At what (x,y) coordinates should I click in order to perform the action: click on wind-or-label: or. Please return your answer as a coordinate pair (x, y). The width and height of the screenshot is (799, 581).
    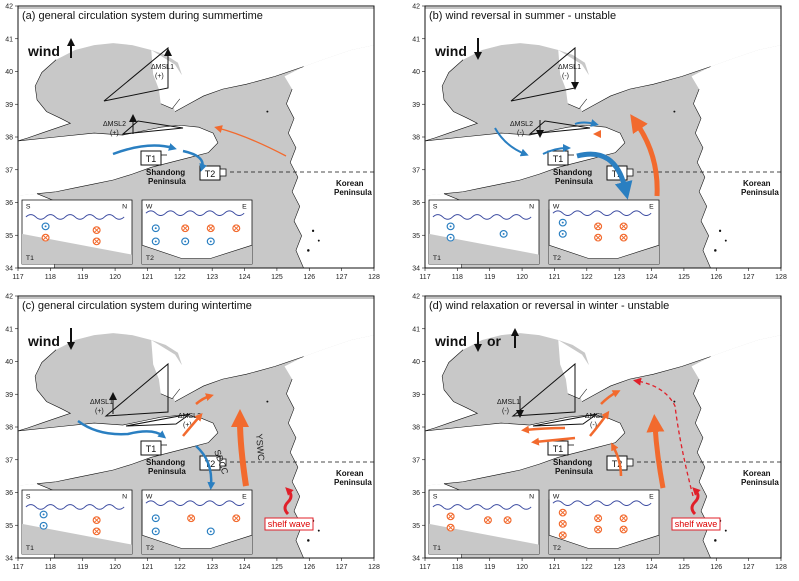
    Looking at the image, I should click on (494, 341).